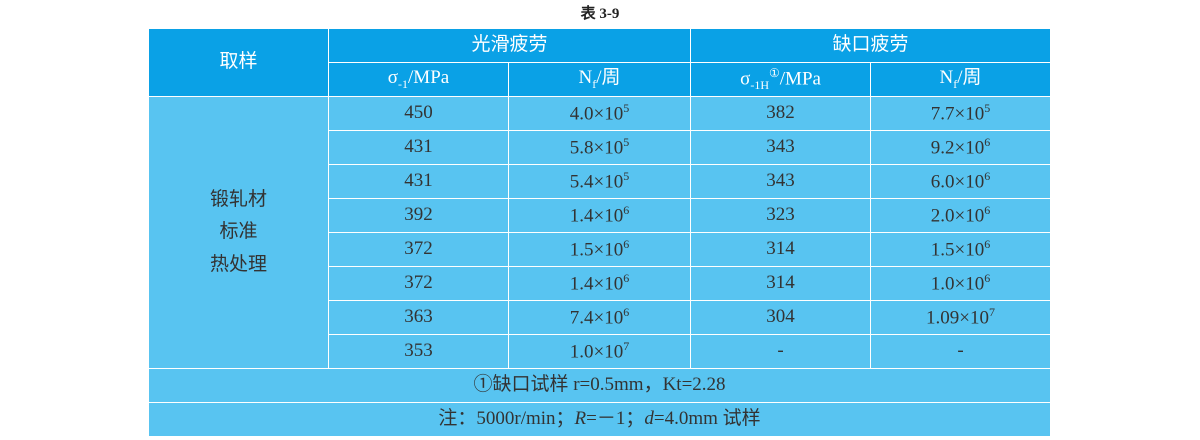 The height and width of the screenshot is (440, 1200). I want to click on table-row: σ-1/MPa Nf/周 σ-1H①/MPa Nf/周, so click(600, 79).